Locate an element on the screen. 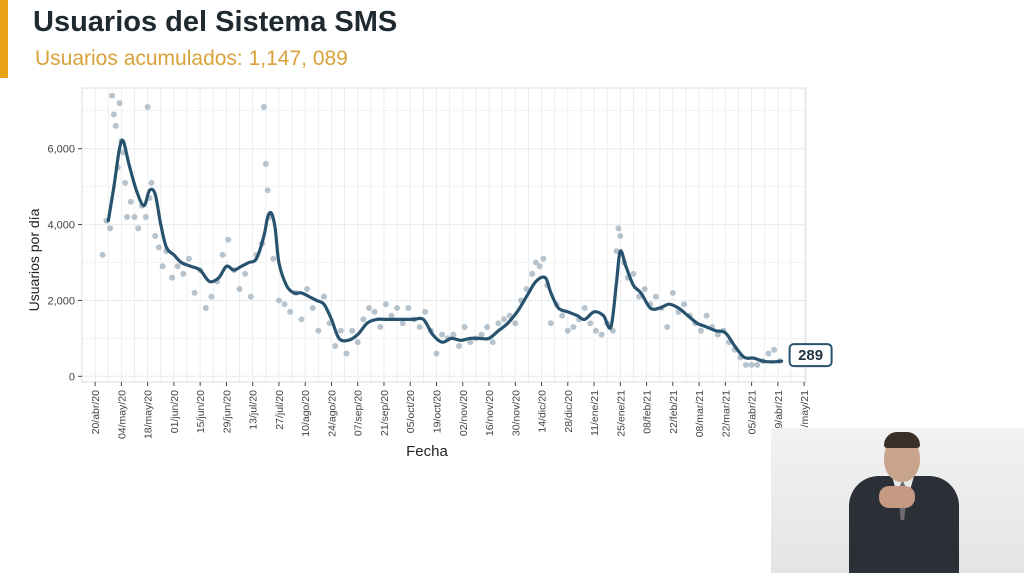 The width and height of the screenshot is (1024, 573). x-tick-label: 22/mar/21 is located at coordinates (726, 413).